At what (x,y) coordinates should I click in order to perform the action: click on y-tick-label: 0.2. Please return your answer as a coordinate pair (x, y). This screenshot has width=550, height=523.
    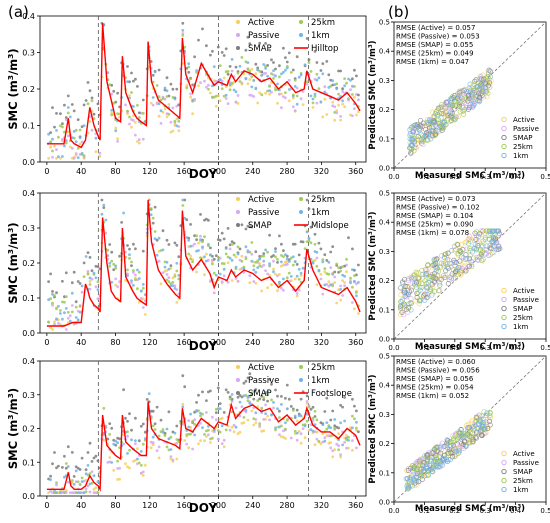
    Looking at the image, I should click on (28, 429).